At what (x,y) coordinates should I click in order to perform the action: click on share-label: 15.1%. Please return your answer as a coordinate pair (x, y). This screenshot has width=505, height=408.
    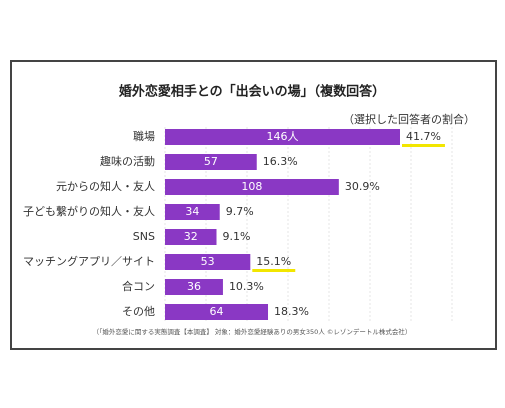
    Looking at the image, I should click on (273, 261).